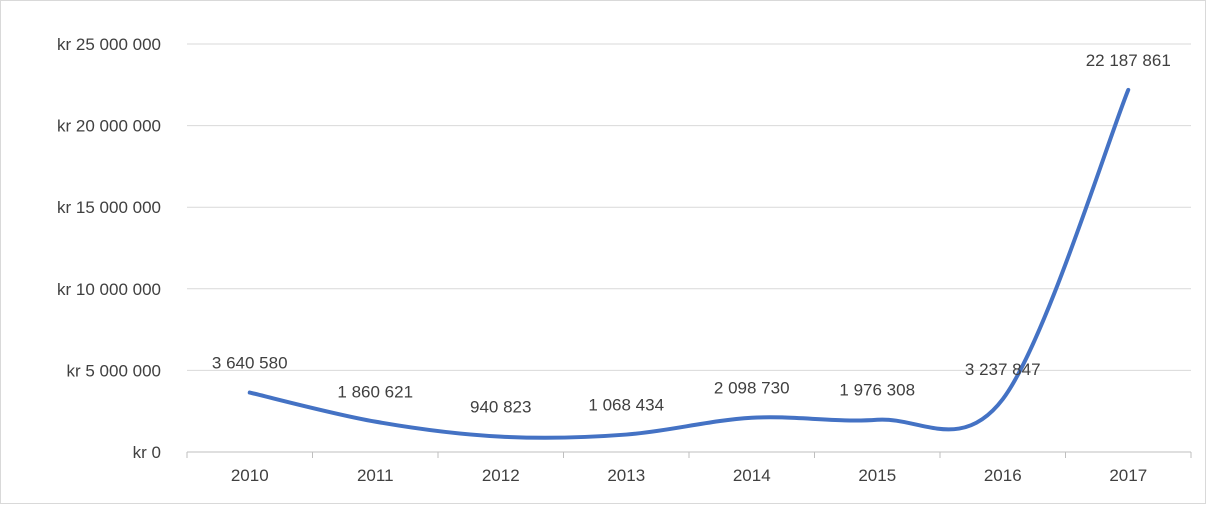 The image size is (1206, 505). Describe the element at coordinates (109, 126) in the screenshot. I see `y-tick-label: kr 20 000 000` at that location.